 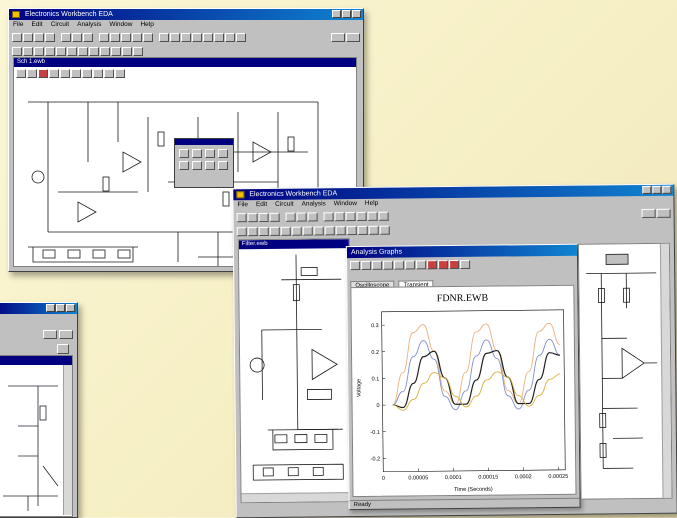 What do you see at coordinates (666, 371) in the screenshot?
I see `vertical-scrollbar` at bounding box center [666, 371].